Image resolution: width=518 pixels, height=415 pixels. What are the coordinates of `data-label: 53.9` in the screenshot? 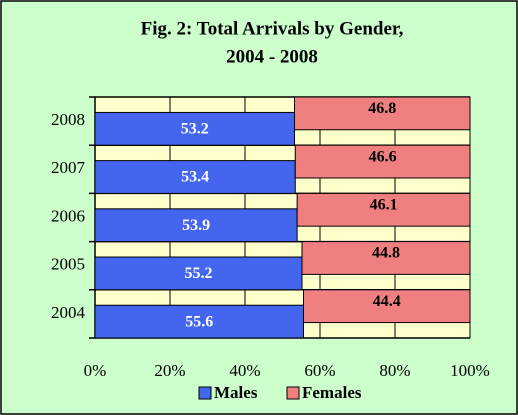 It's located at (196, 225).